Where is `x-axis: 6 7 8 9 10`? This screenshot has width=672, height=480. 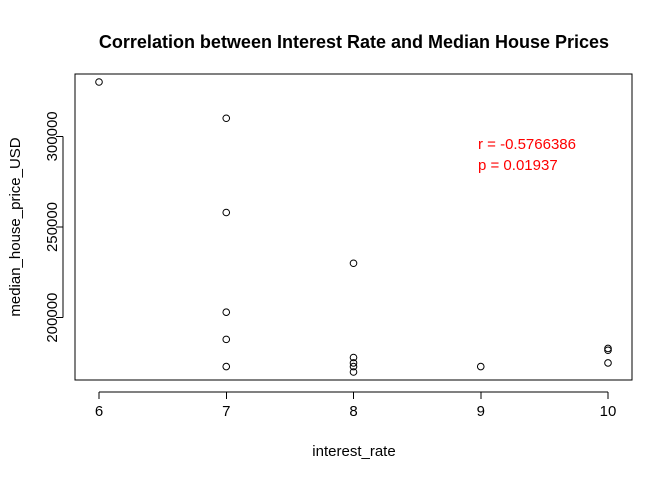 x-axis: 6 7 8 9 10 is located at coordinates (356, 405).